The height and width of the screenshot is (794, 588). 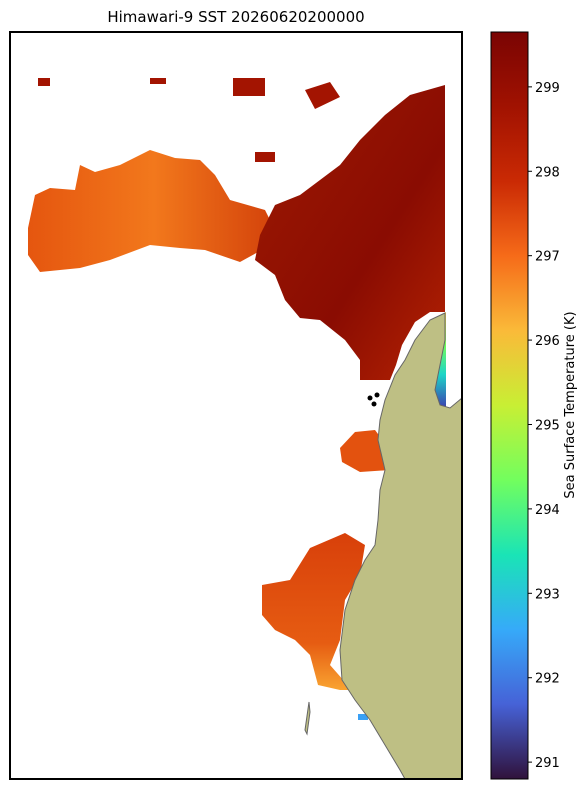 What do you see at coordinates (400, 545) in the screenshot?
I see `land` at bounding box center [400, 545].